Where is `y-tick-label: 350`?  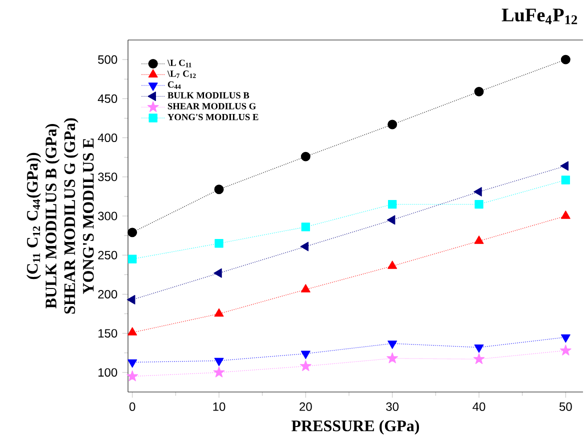 y-tick-label: 350 is located at coordinates (108, 177).